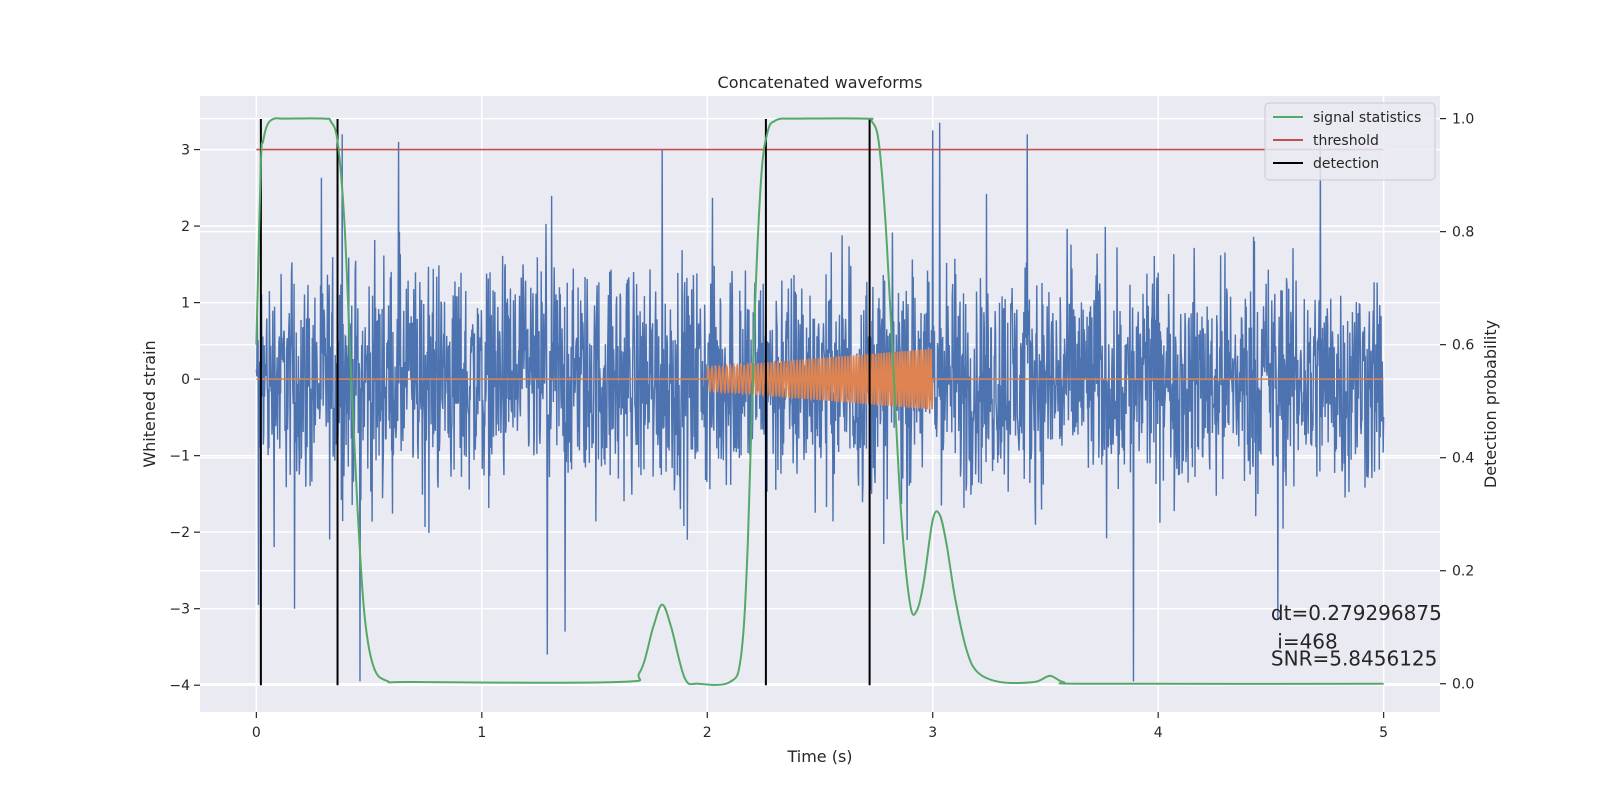 The height and width of the screenshot is (800, 1600). I want to click on x-axis: 0 1 2 3 4 5, so click(820, 726).